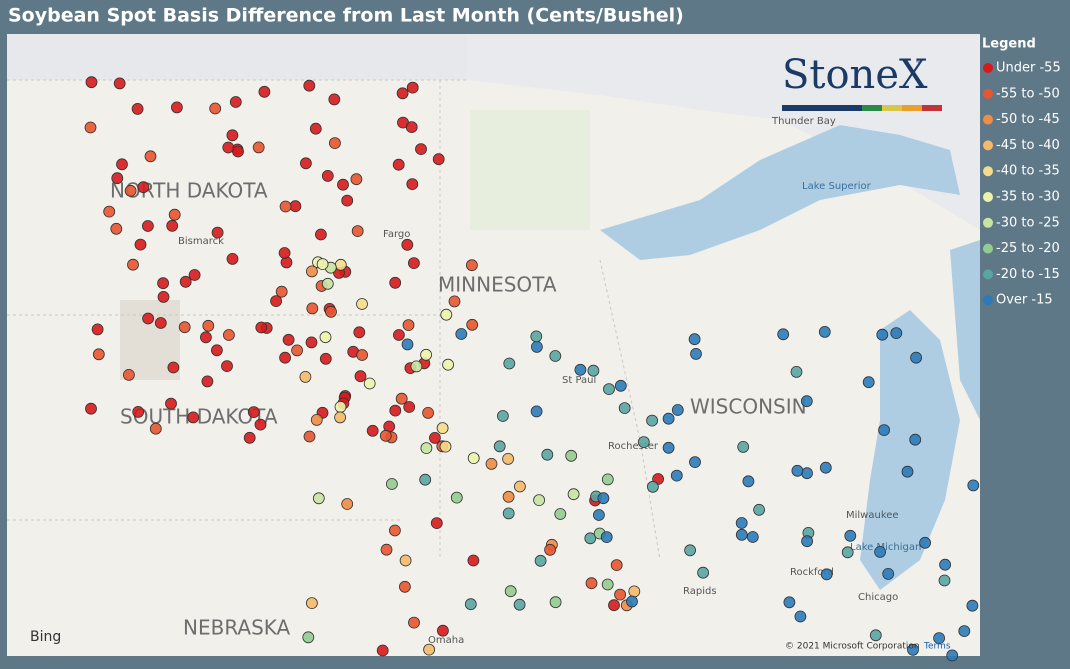 This screenshot has width=1070, height=669. I want to click on forest, so click(530, 170).